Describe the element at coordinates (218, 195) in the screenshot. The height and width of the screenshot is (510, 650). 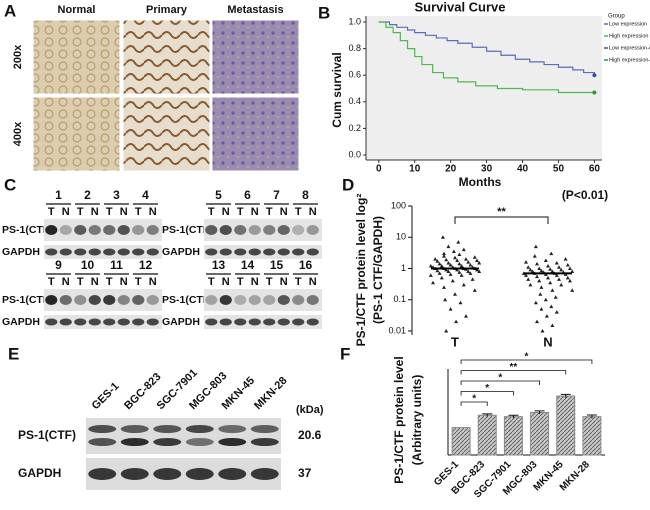
I see `sample-number: 5` at that location.